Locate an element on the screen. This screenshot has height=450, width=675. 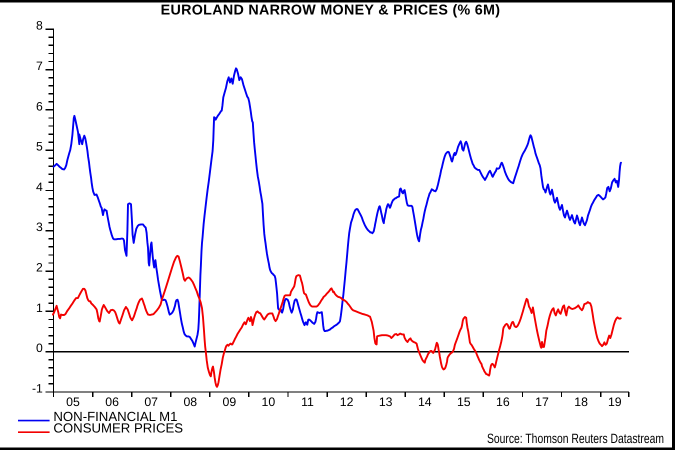
svg-text: NON-FINANCIAL M1 is located at coordinates (115, 416).